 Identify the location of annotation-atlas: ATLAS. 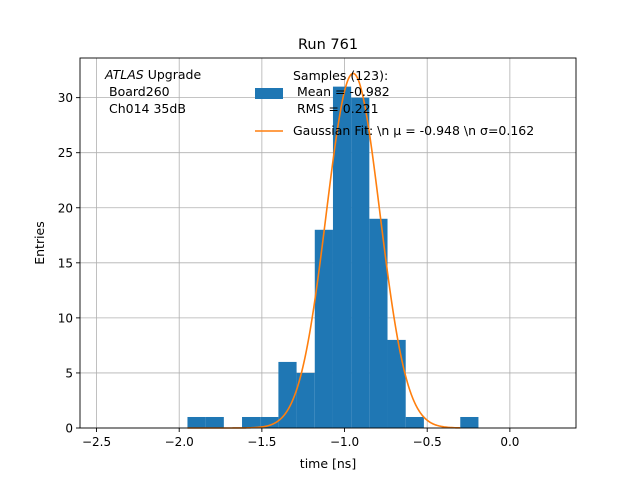
(124, 74).